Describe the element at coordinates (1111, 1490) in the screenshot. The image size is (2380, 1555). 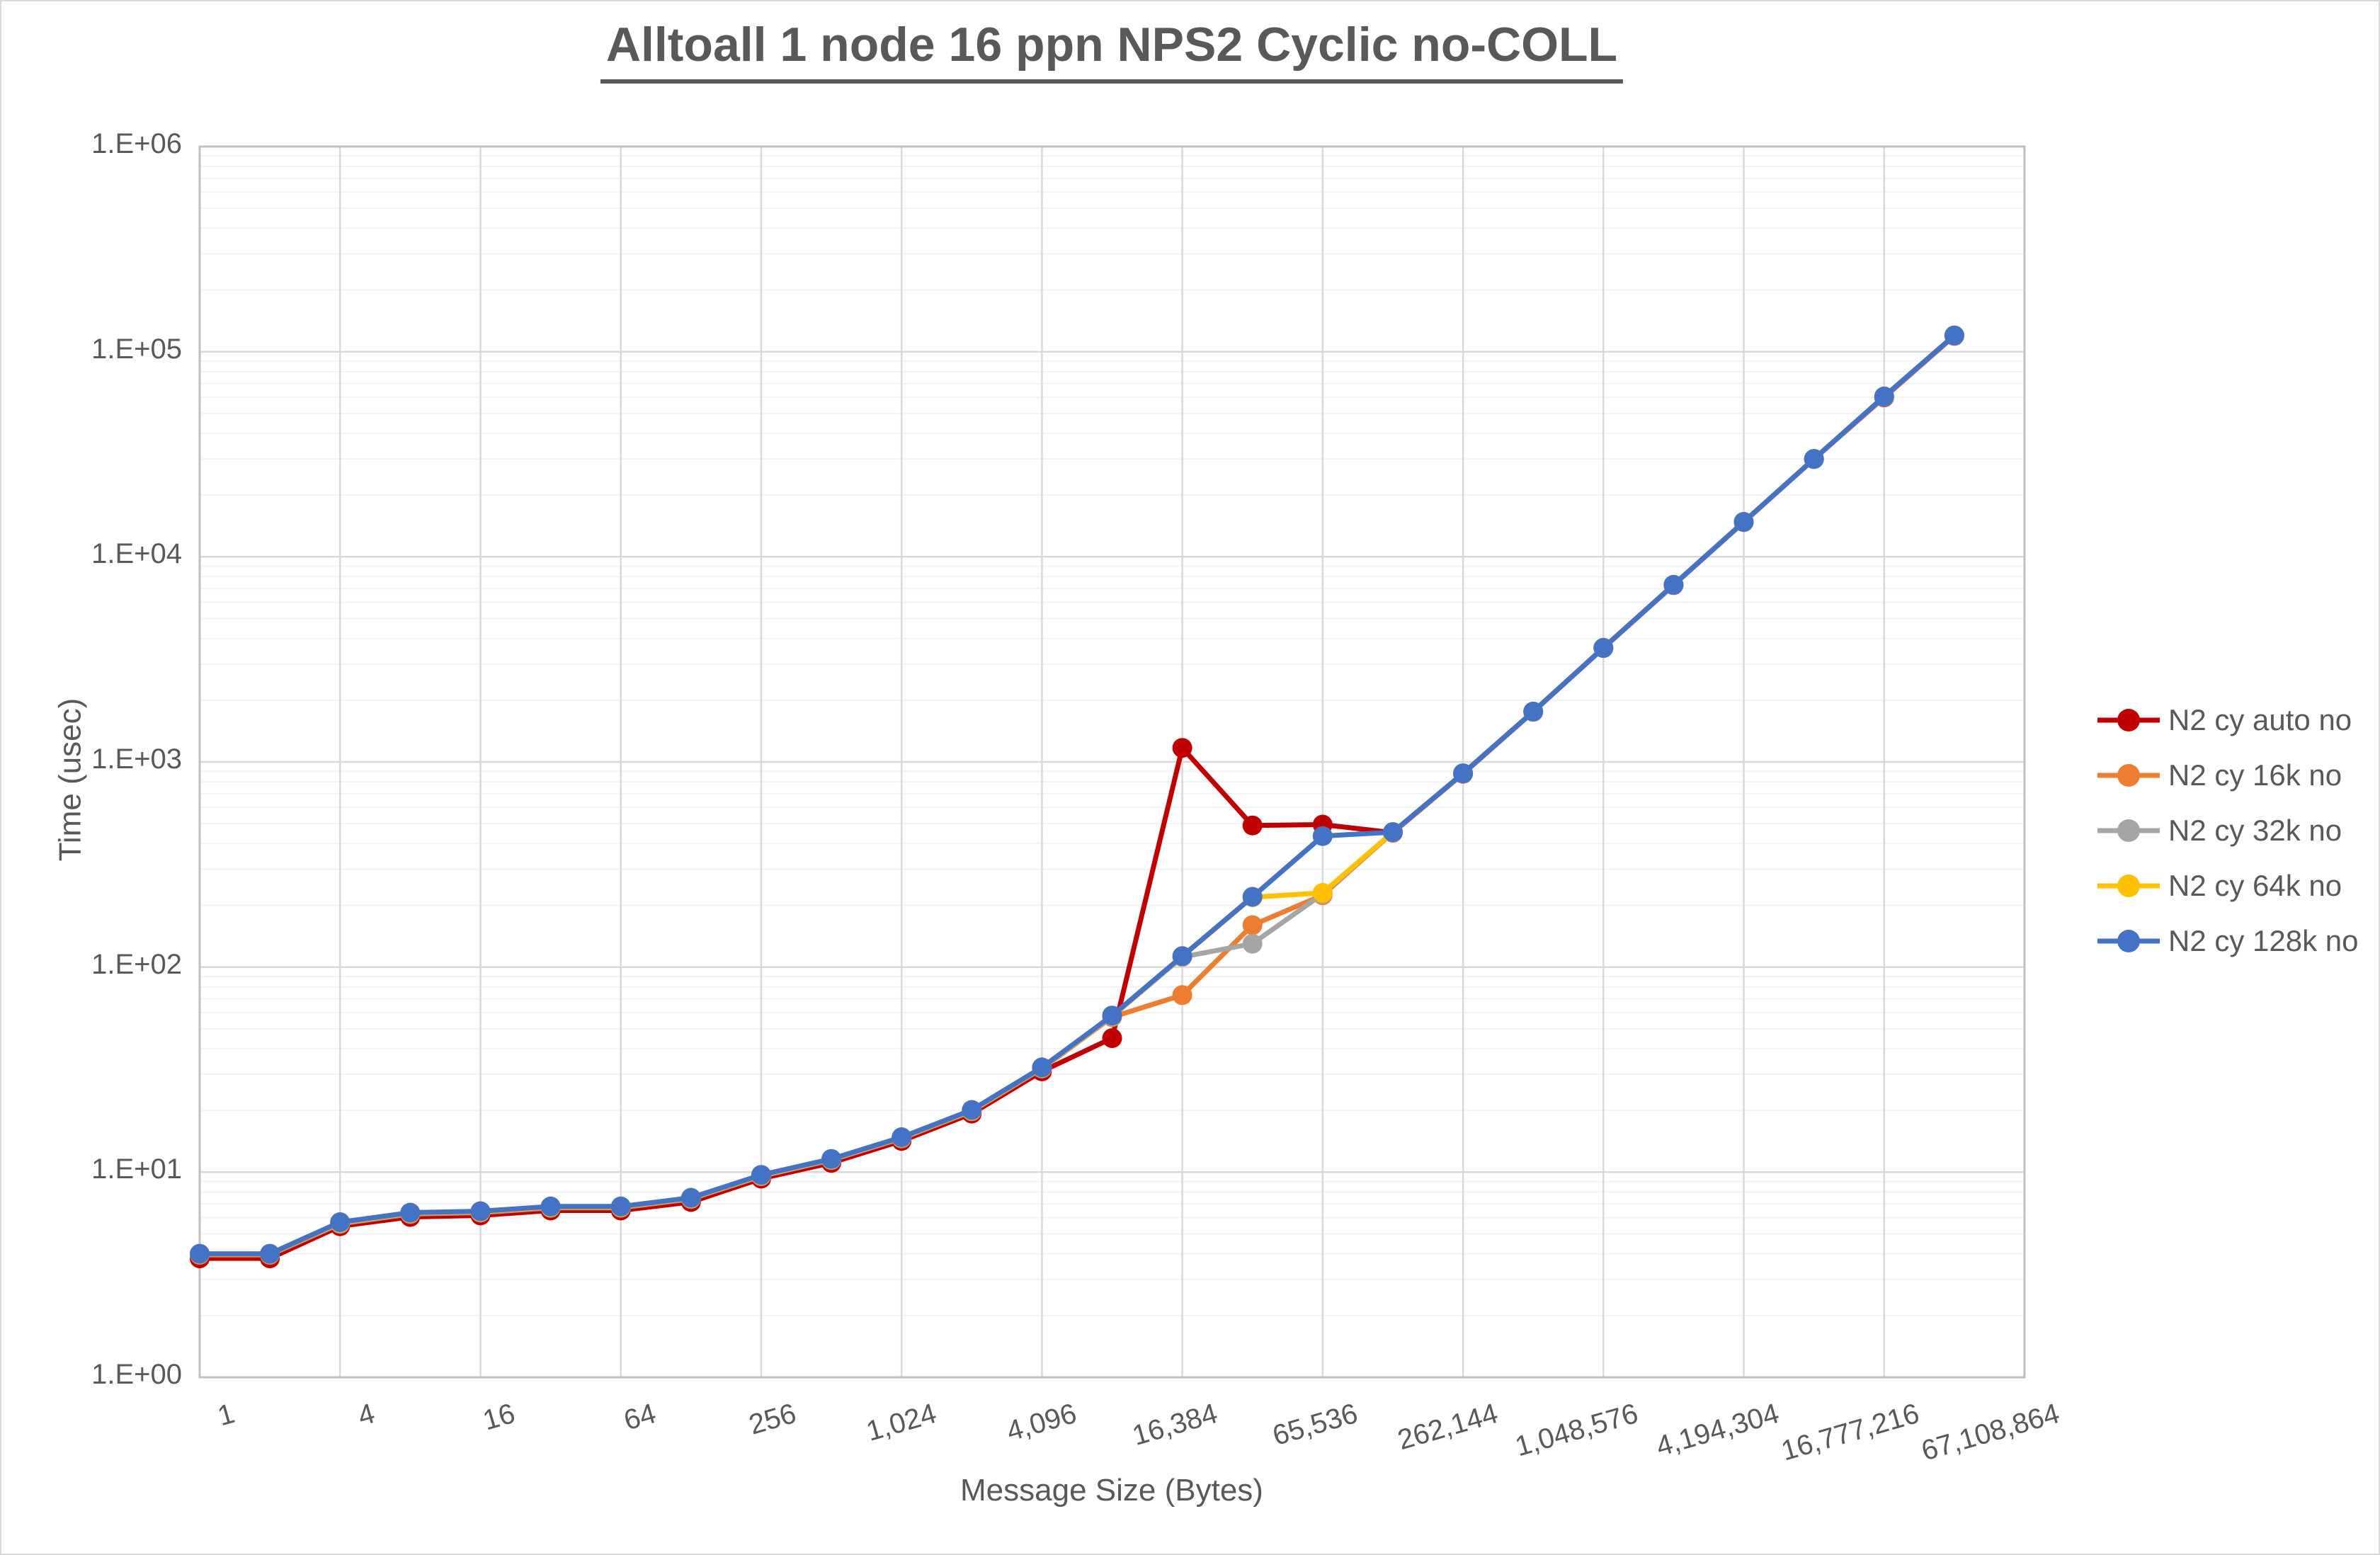
I see `x-axis-title: Message Size (Bytes)` at that location.